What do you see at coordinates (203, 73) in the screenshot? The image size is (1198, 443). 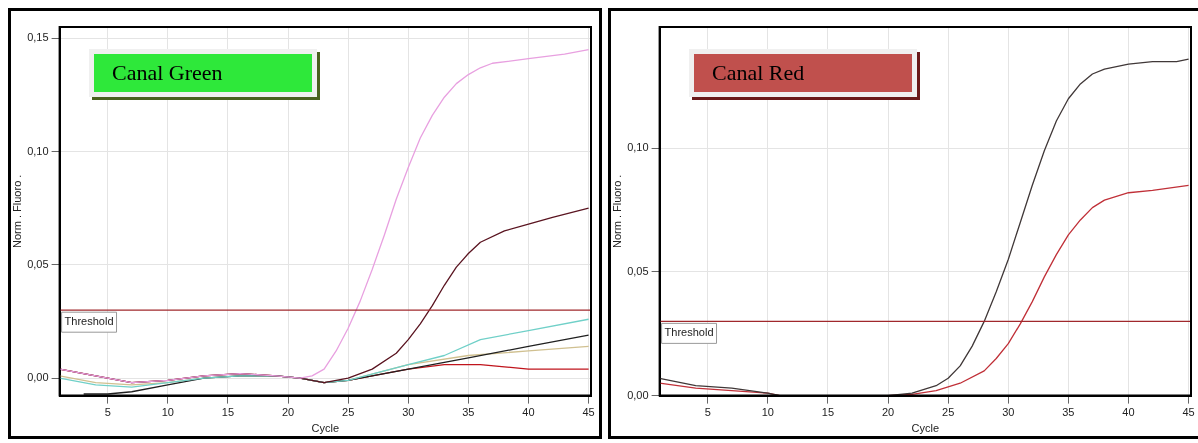 I see `title-plate: Canal Green` at bounding box center [203, 73].